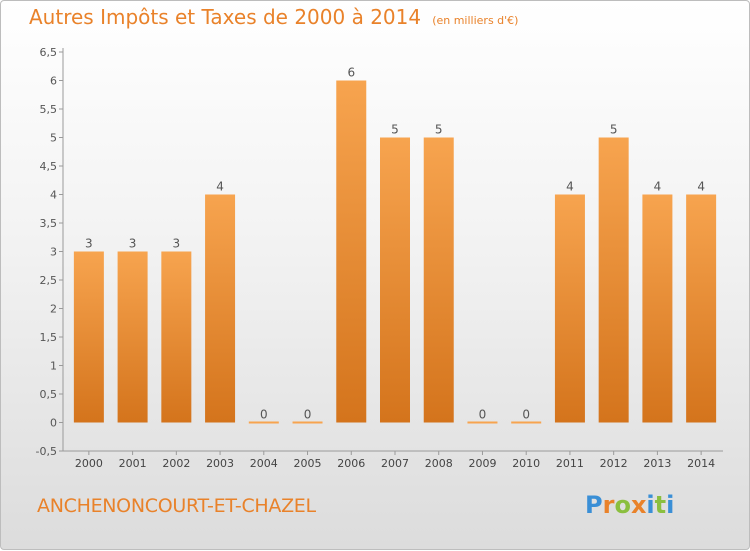 Image resolution: width=750 pixels, height=551 pixels. What do you see at coordinates (53, 252) in the screenshot?
I see `y-tick-label: 3` at bounding box center [53, 252].